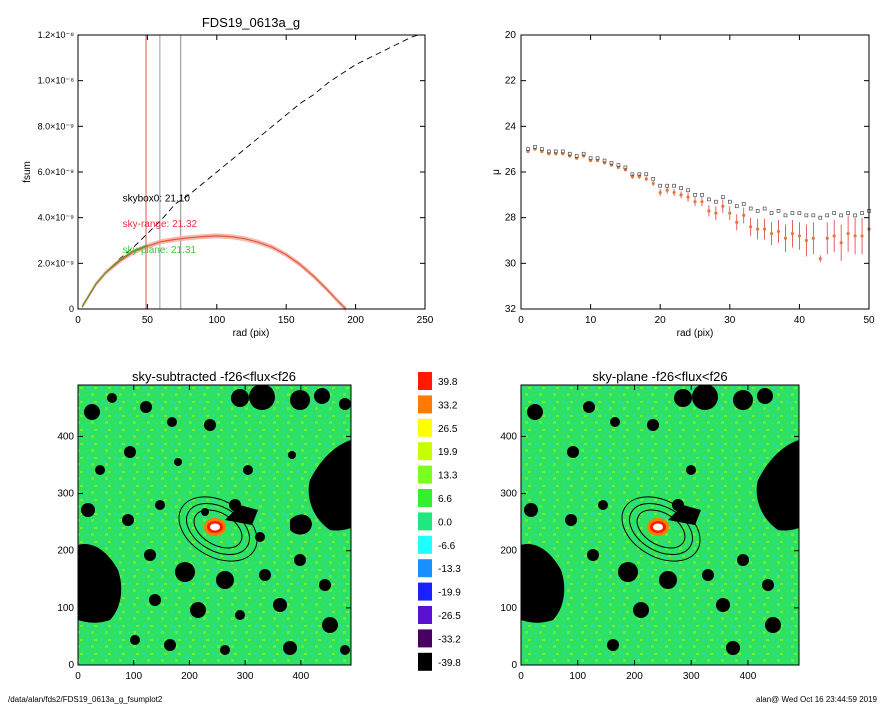 The width and height of the screenshot is (885, 708). What do you see at coordinates (301, 676) in the screenshot?
I see `x-tick-label: 400` at bounding box center [301, 676].